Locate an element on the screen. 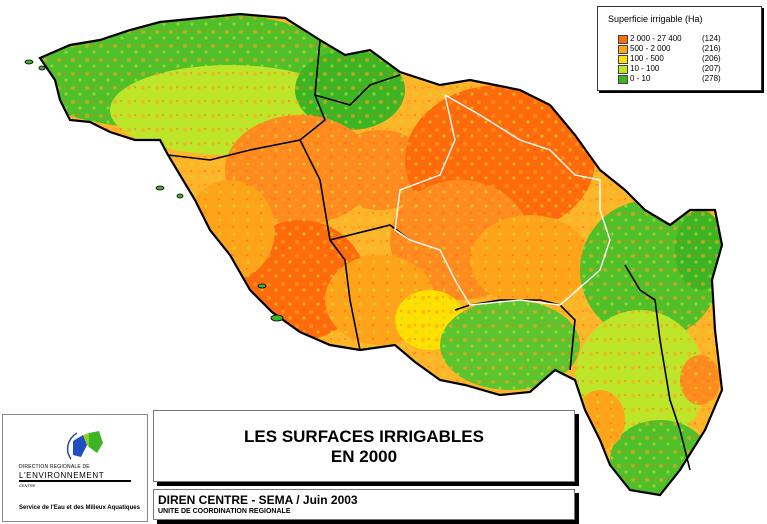  title-panel: LES SURFACES IRRIGABLES EN 2000 is located at coordinates (364, 446).